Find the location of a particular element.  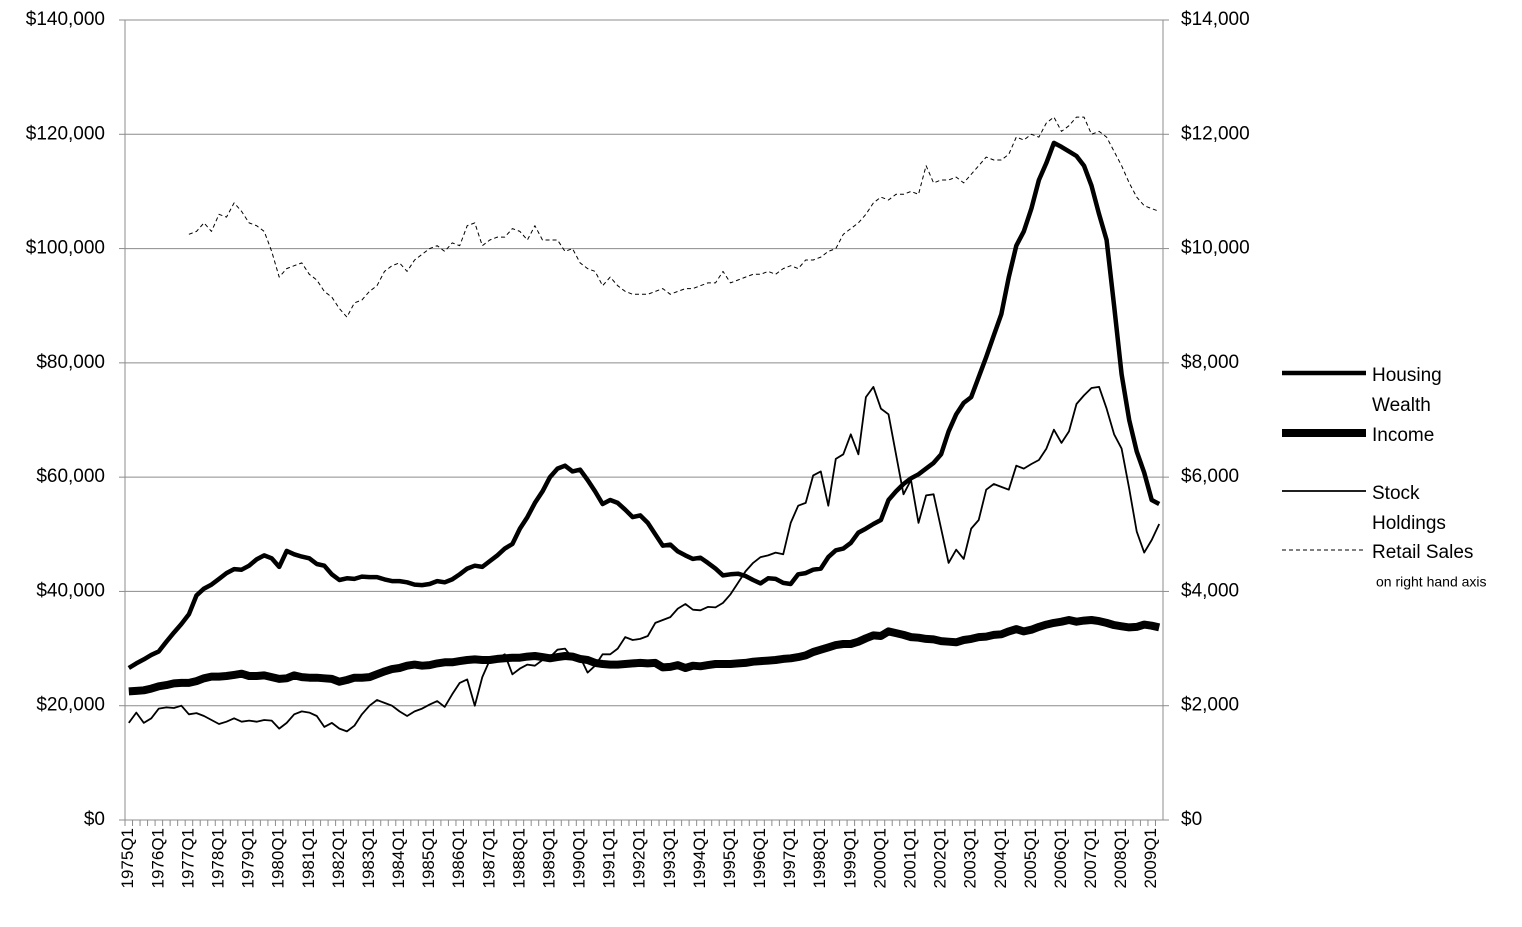

x-tick-label: 1987Q1 is located at coordinates (488, 858).